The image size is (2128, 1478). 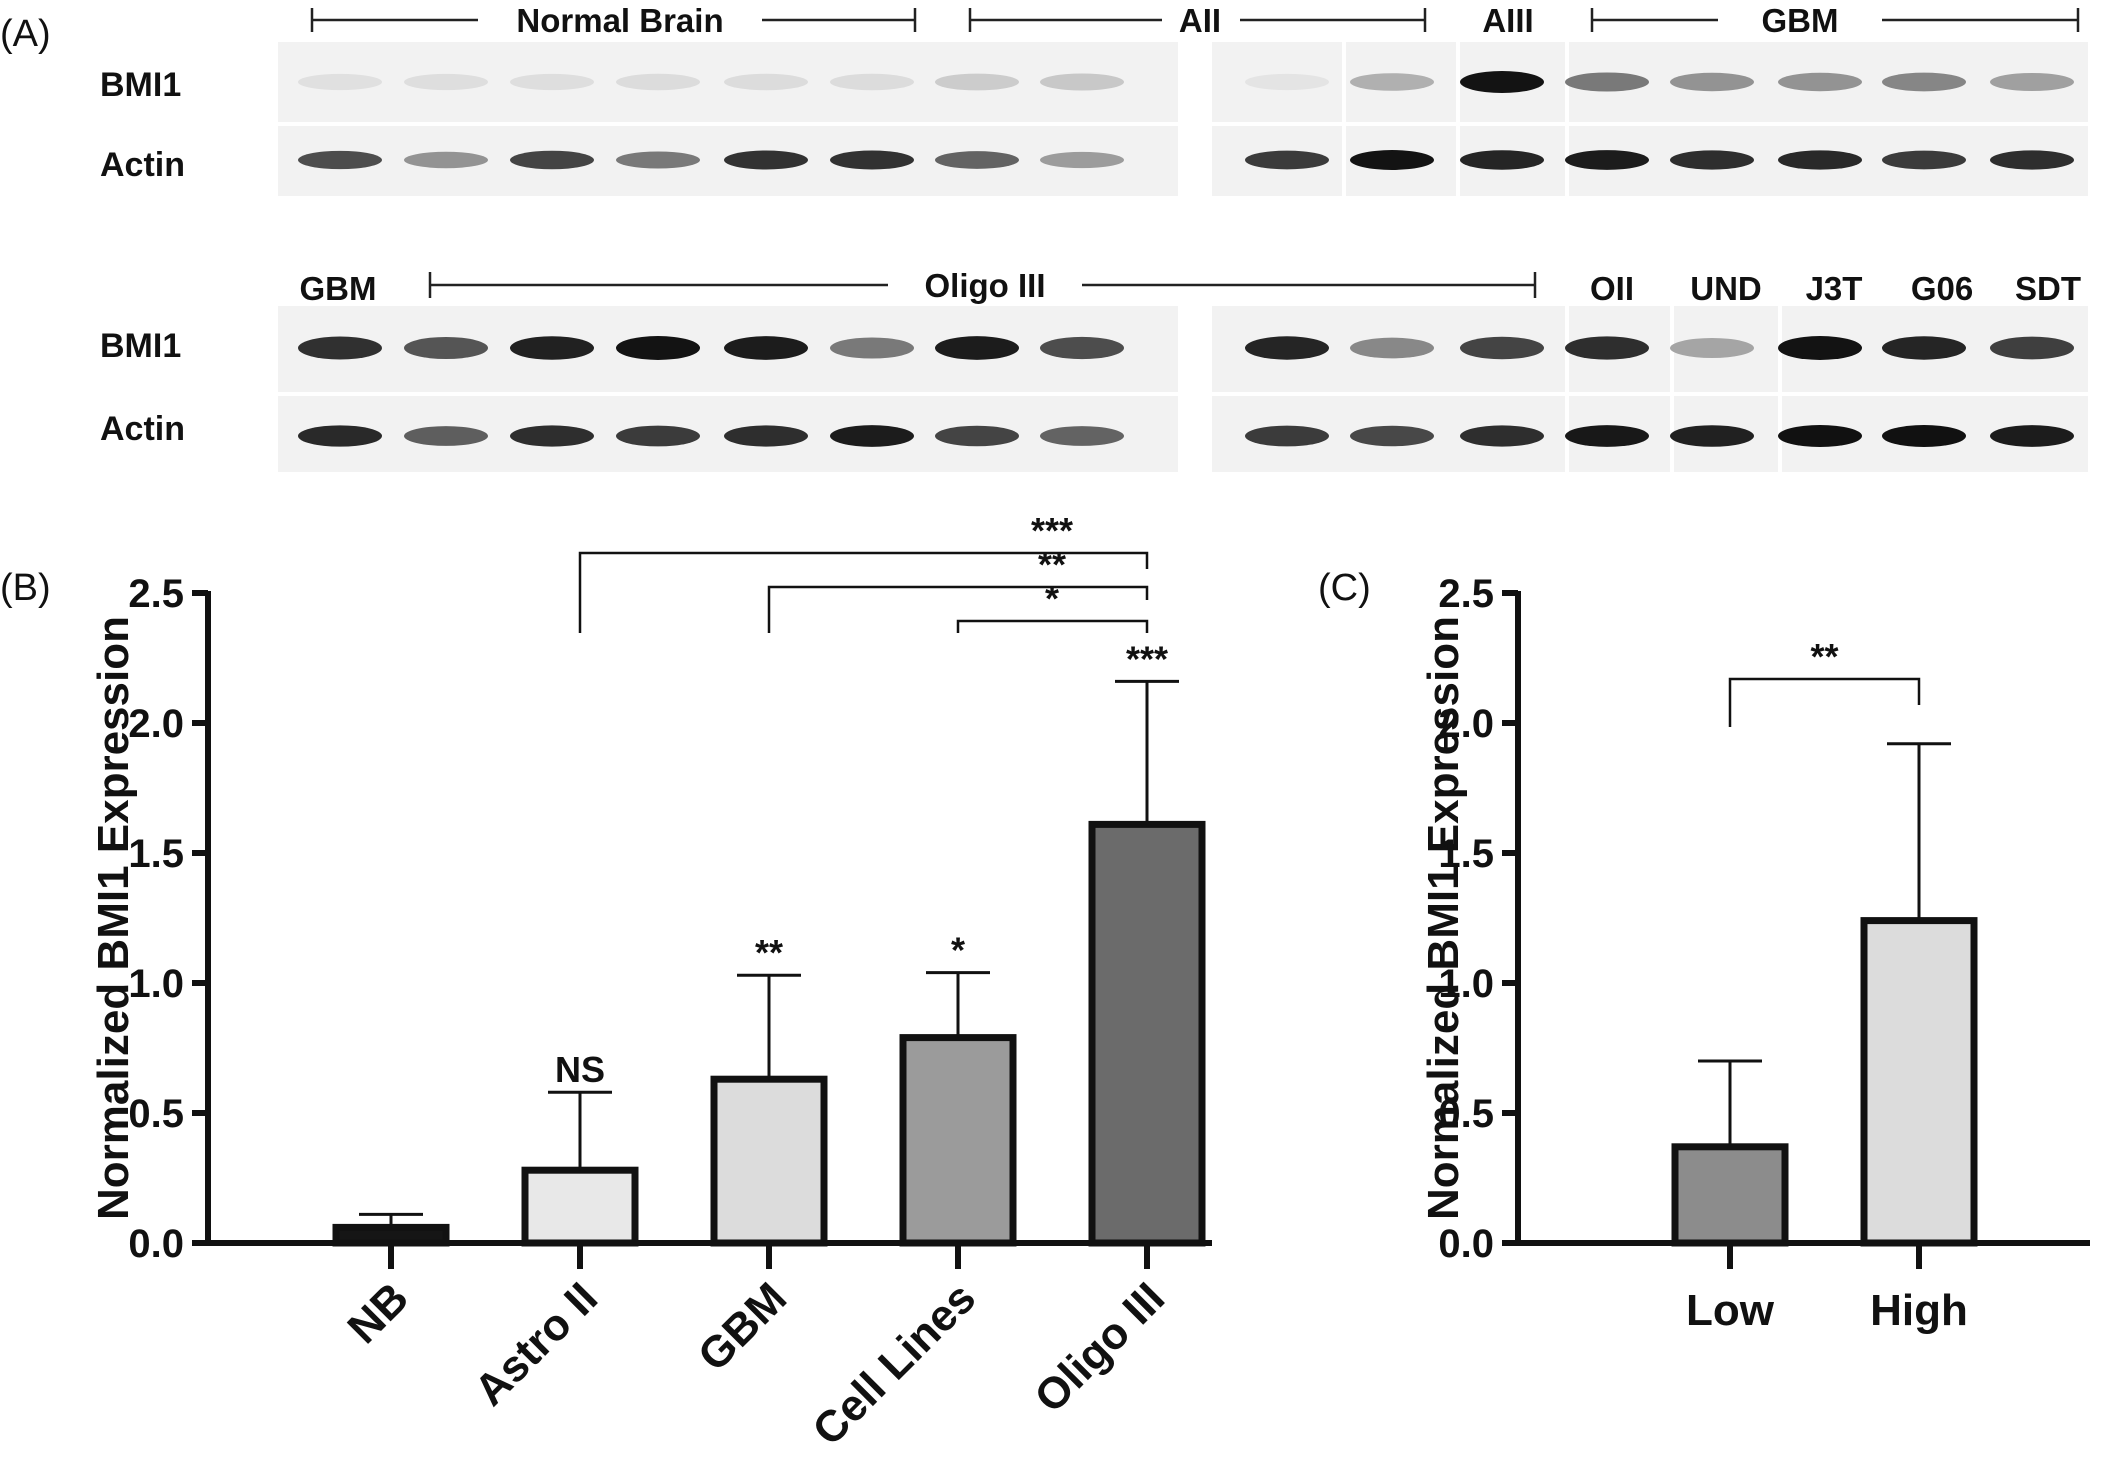 I want to click on group-label-oligo-iii: Oligo III, so click(x=985, y=285).